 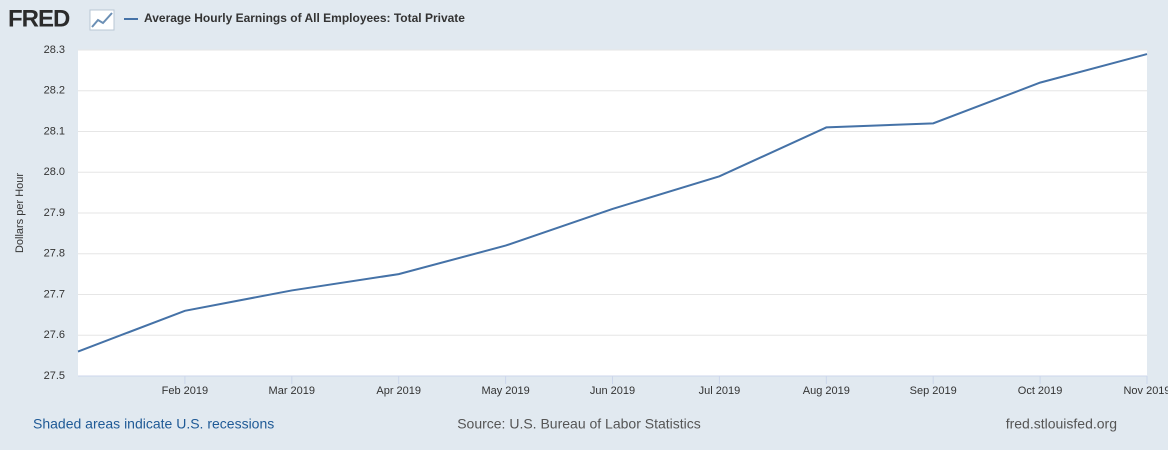 What do you see at coordinates (398, 391) in the screenshot?
I see `x-tick-label: Apr 2019` at bounding box center [398, 391].